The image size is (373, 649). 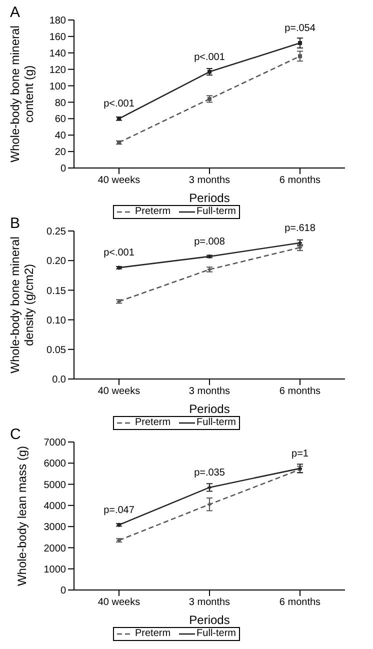 I want to click on y-tick-label: 2000, so click(x=55, y=548).